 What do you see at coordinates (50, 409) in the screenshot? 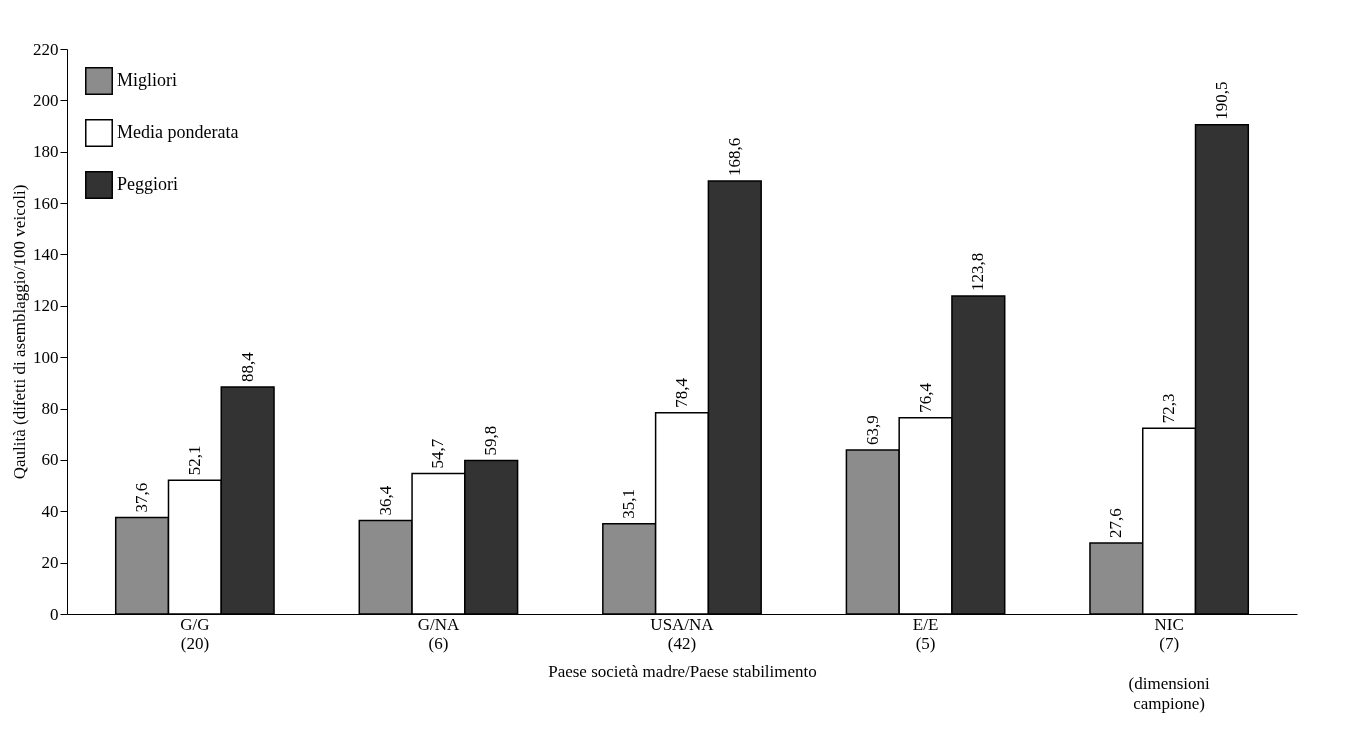
I see `y-tick-label: 80` at bounding box center [50, 409].